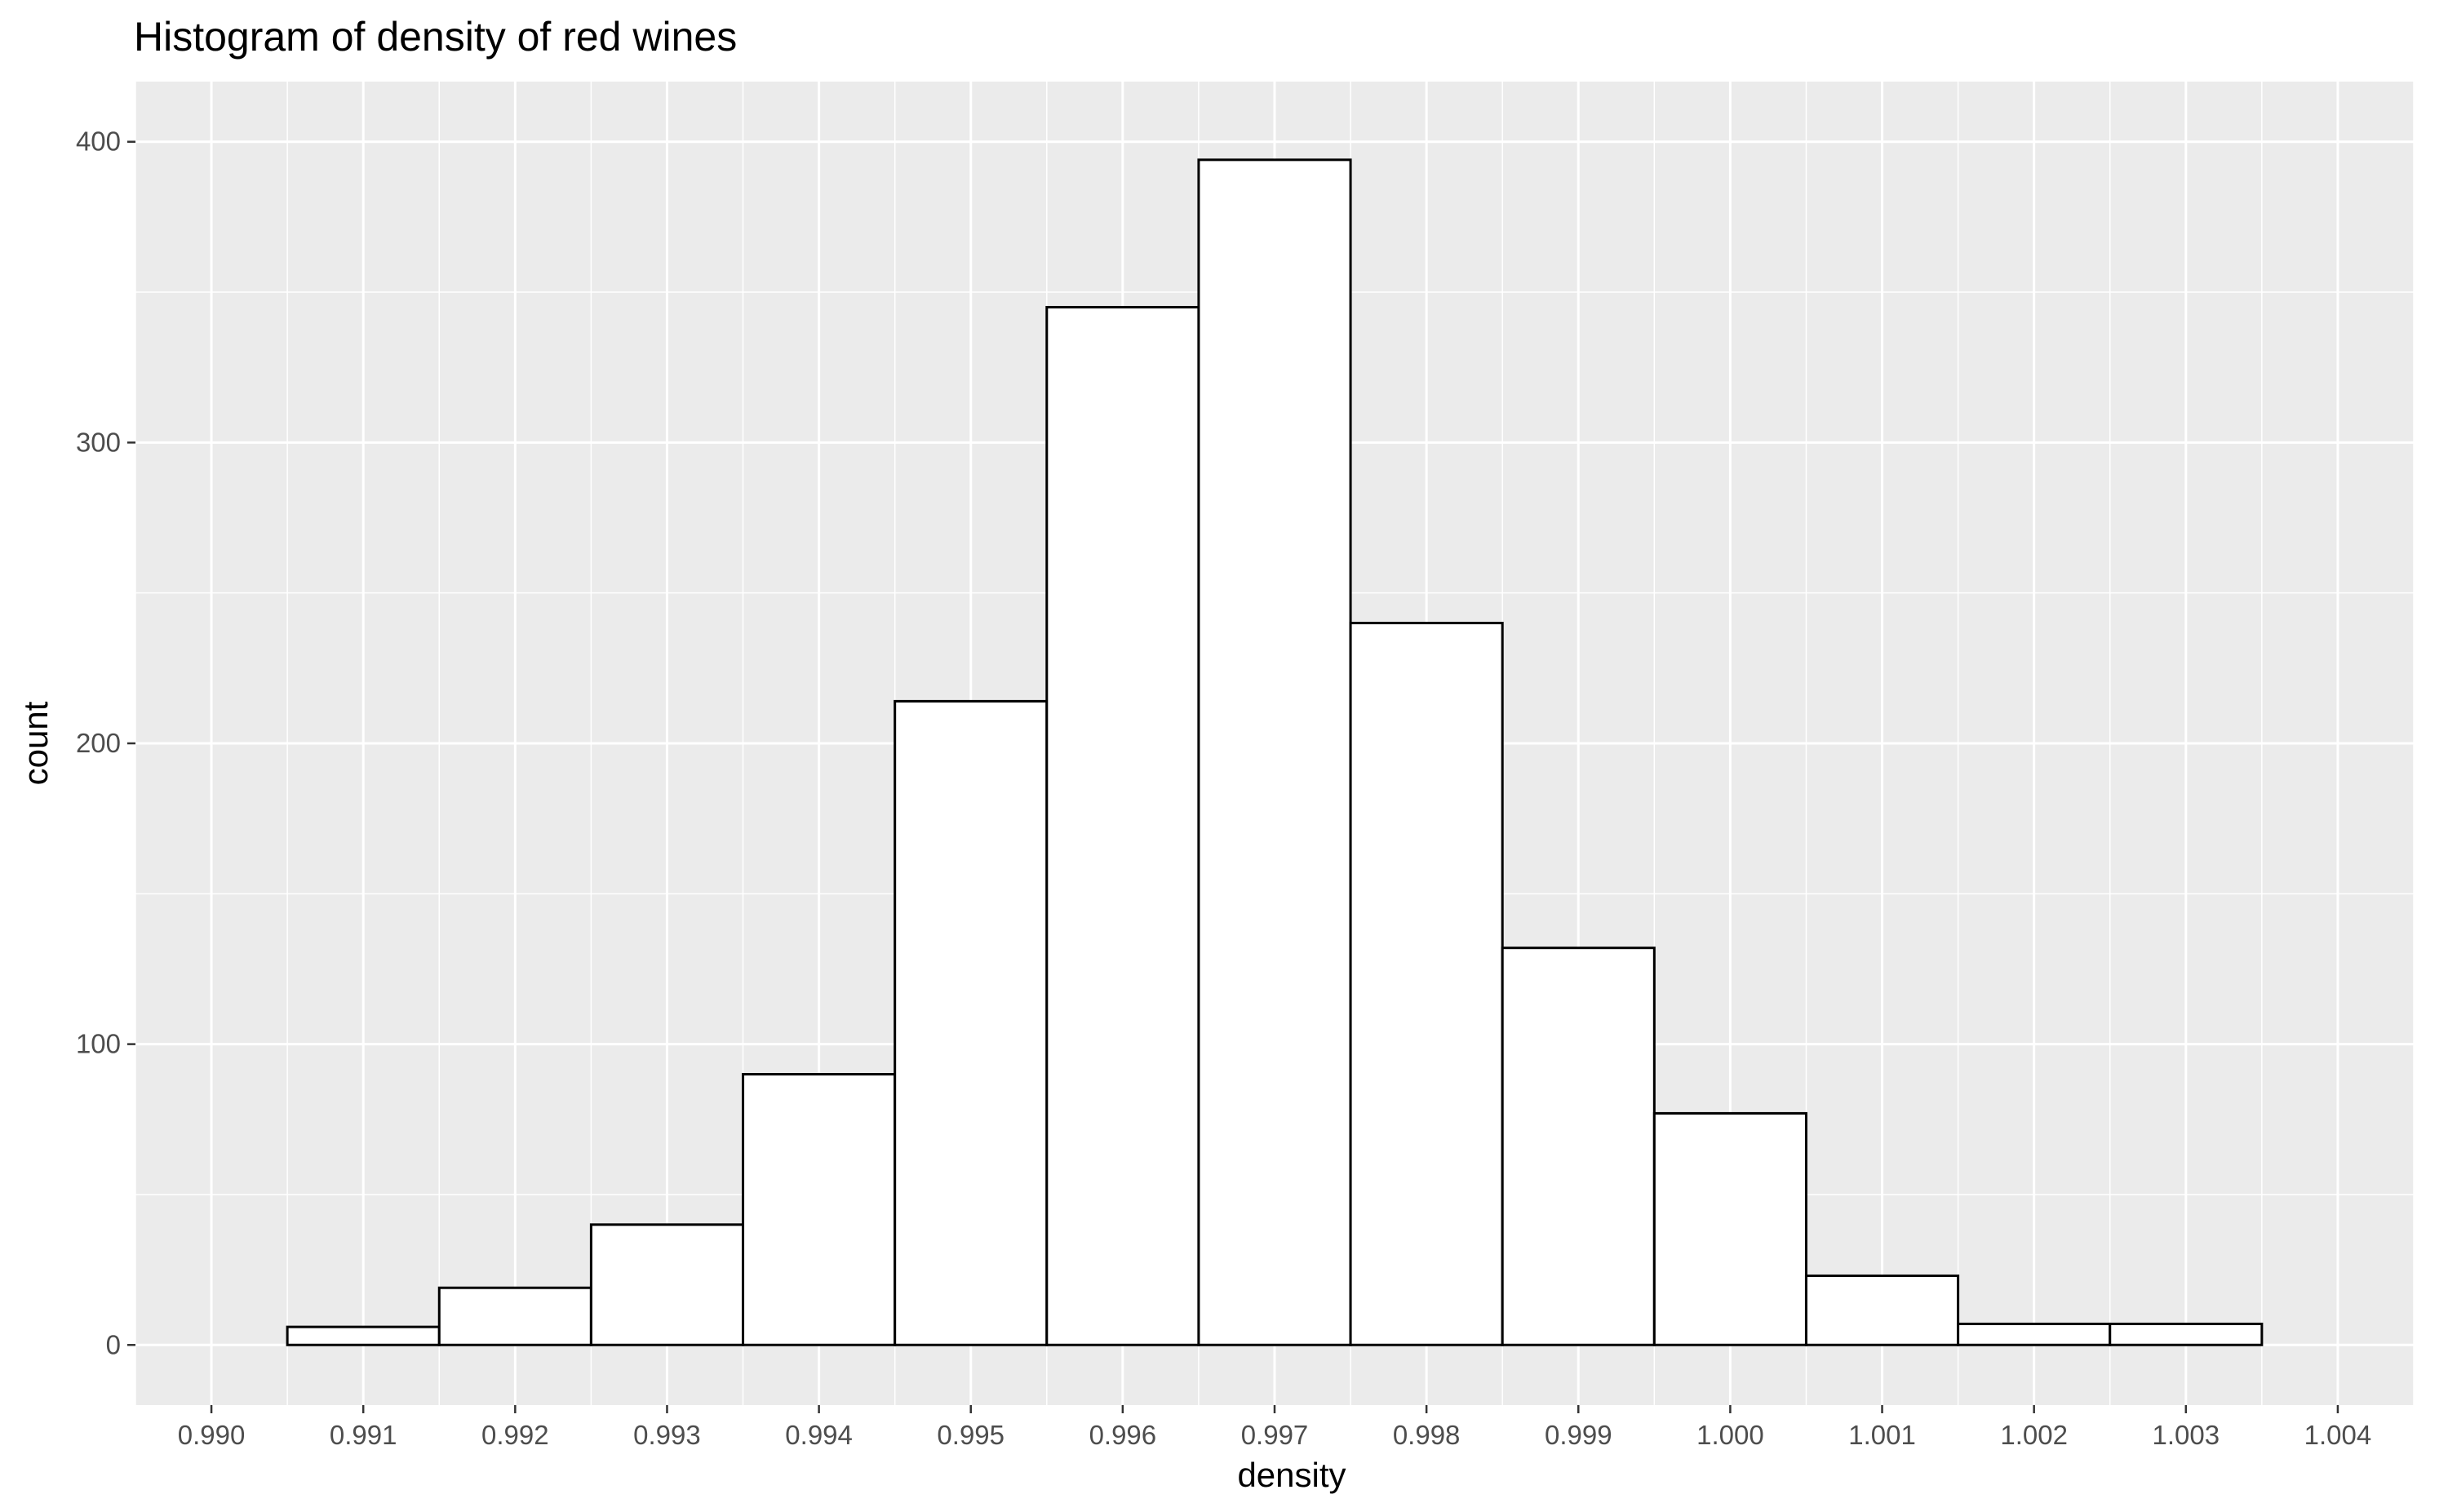 Image resolution: width=2448 pixels, height=1512 pixels. Describe the element at coordinates (1578, 1435) in the screenshot. I see `x-tick-label: 0.999` at that location.